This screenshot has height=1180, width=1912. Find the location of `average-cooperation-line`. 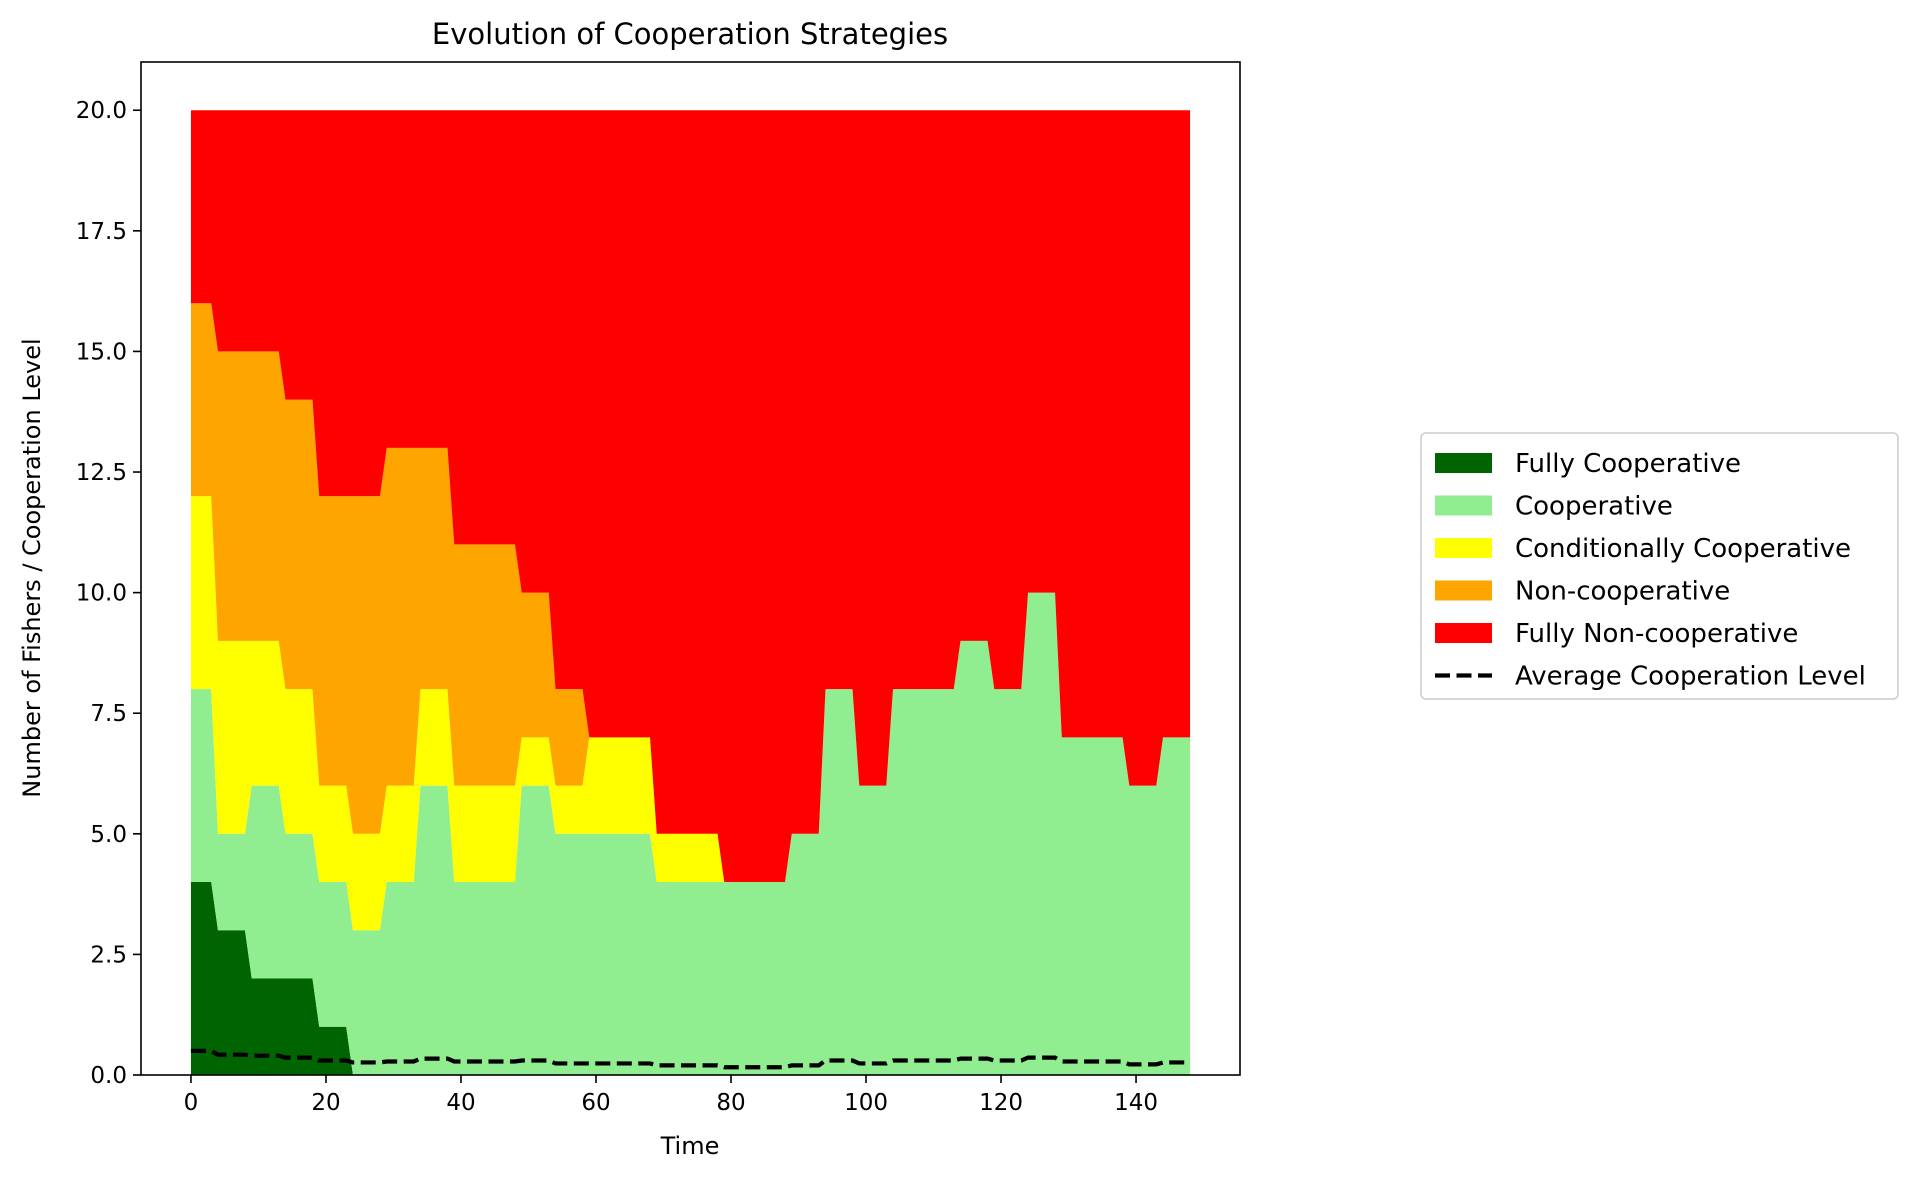

average-cooperation-line is located at coordinates (690, 1059).